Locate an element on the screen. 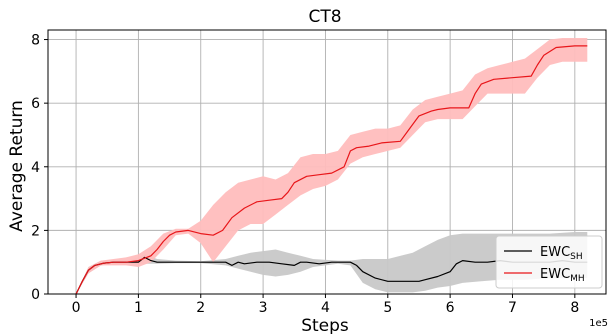 The height and width of the screenshot is (334, 610). x-tick-label: 1 is located at coordinates (138, 308).